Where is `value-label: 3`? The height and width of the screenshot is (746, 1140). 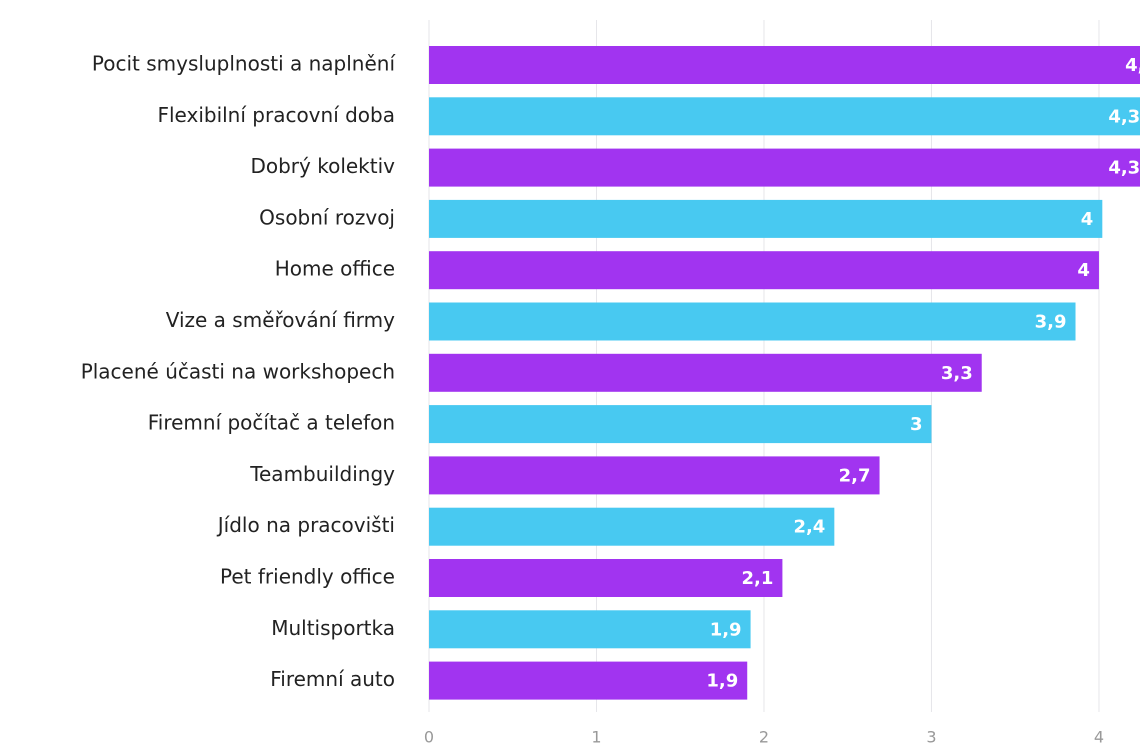
value-label: 3 is located at coordinates (916, 424).